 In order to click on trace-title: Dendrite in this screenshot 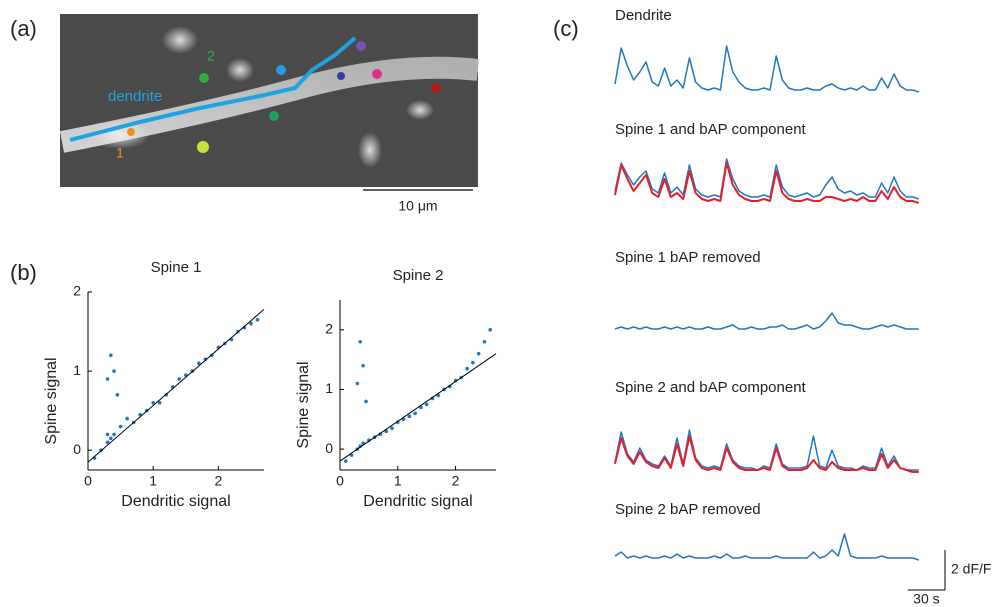, I will do `click(643, 15)`.